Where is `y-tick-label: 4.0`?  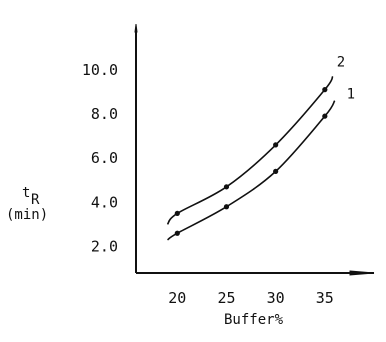
y-tick-label: 4.0 is located at coordinates (104, 202).